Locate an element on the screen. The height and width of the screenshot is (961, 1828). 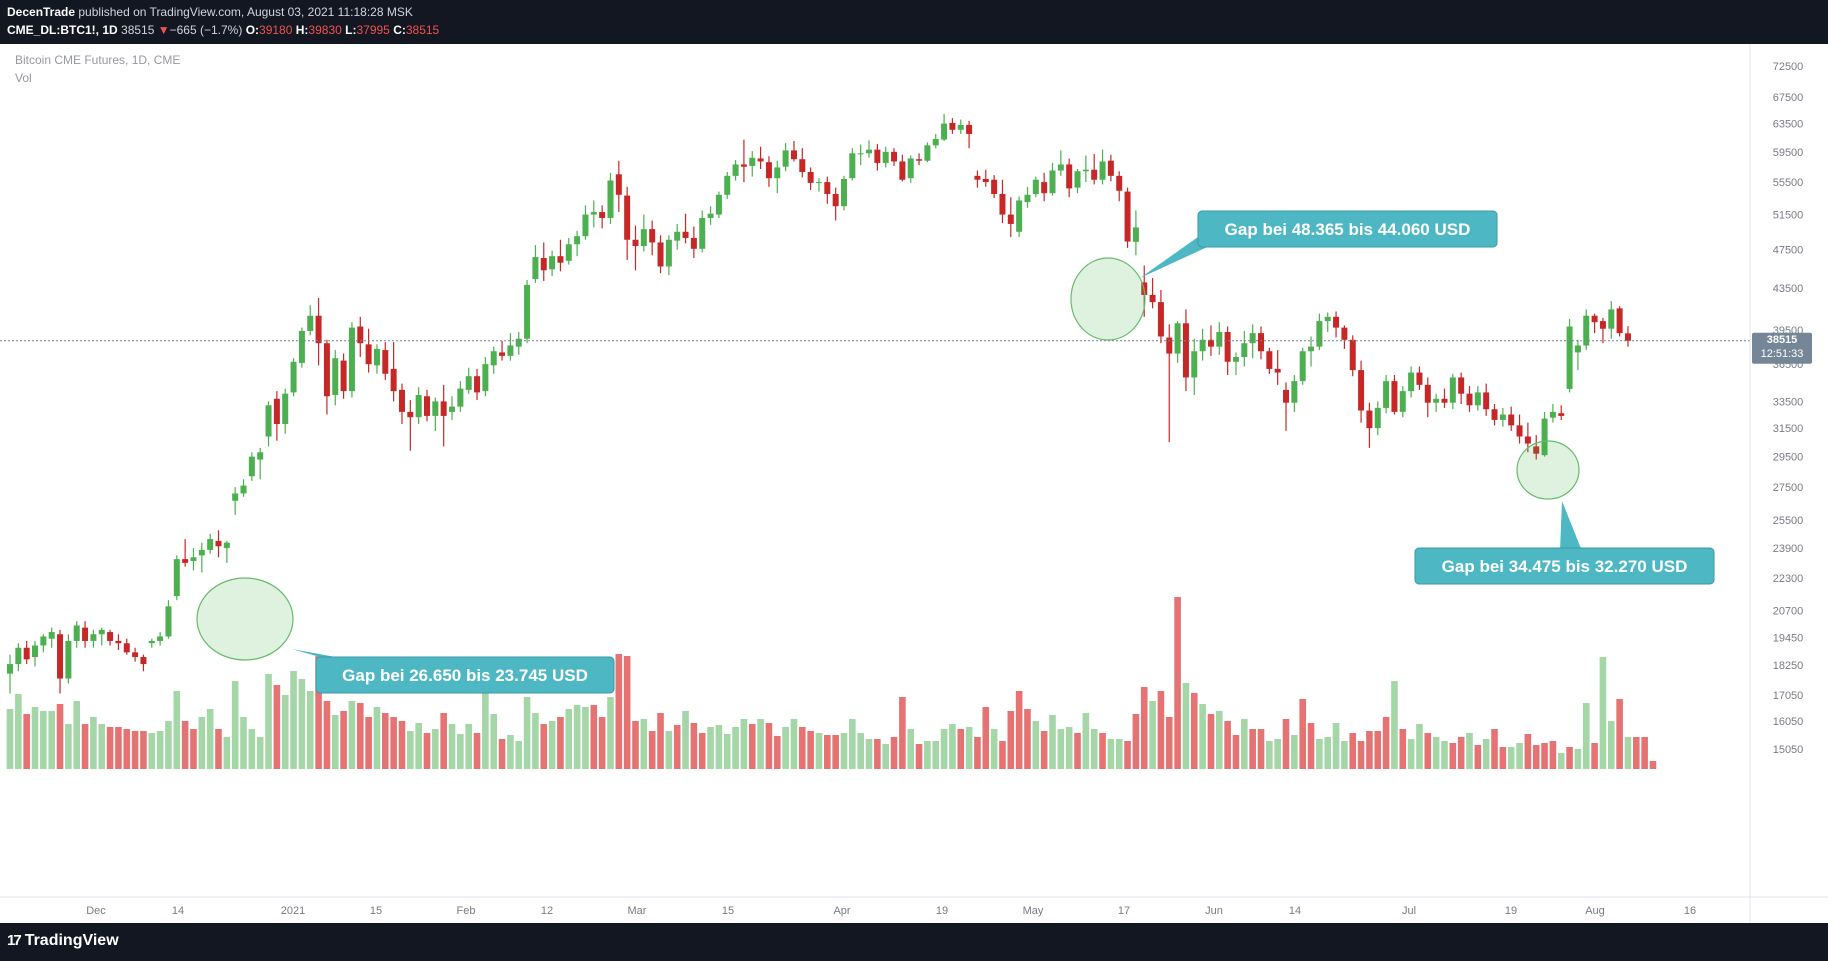
tradingview-logo: 17 TradingView is located at coordinates (63, 941).